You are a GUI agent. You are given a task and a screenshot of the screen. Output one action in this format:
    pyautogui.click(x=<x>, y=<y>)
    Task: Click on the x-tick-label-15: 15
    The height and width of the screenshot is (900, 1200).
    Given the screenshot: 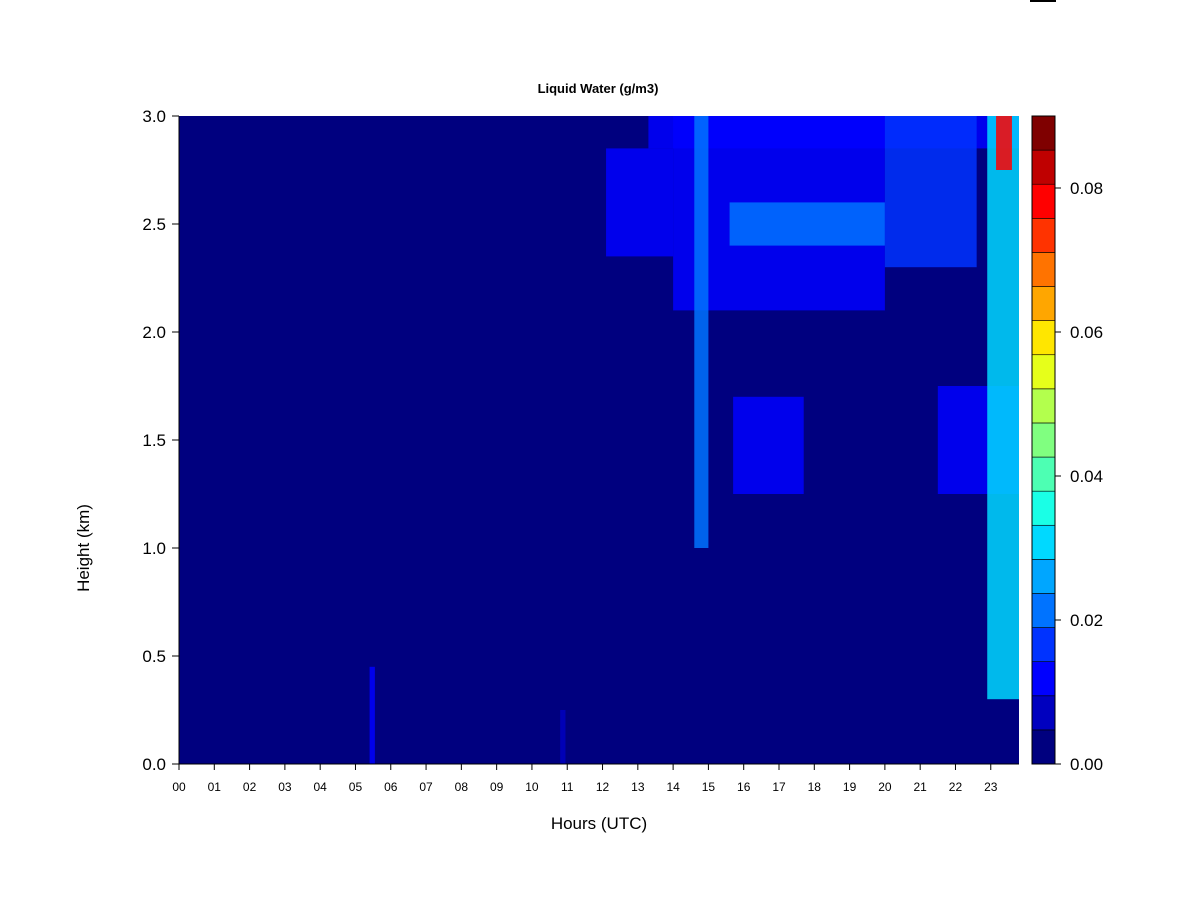 What is the action you would take?
    pyautogui.click(x=709, y=787)
    